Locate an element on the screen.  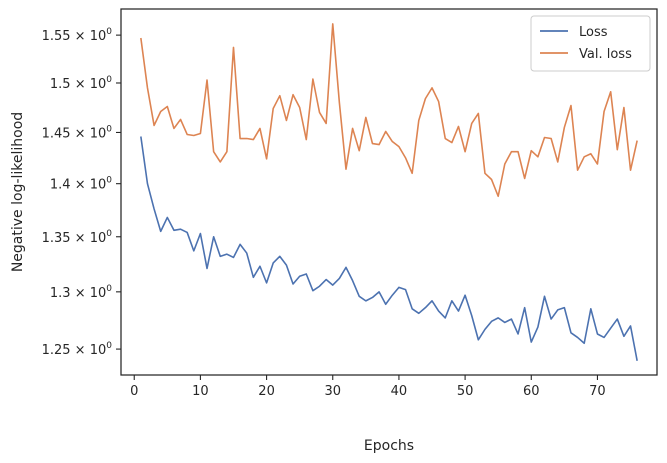
legend: Loss Val. loss is located at coordinates (590, 43).